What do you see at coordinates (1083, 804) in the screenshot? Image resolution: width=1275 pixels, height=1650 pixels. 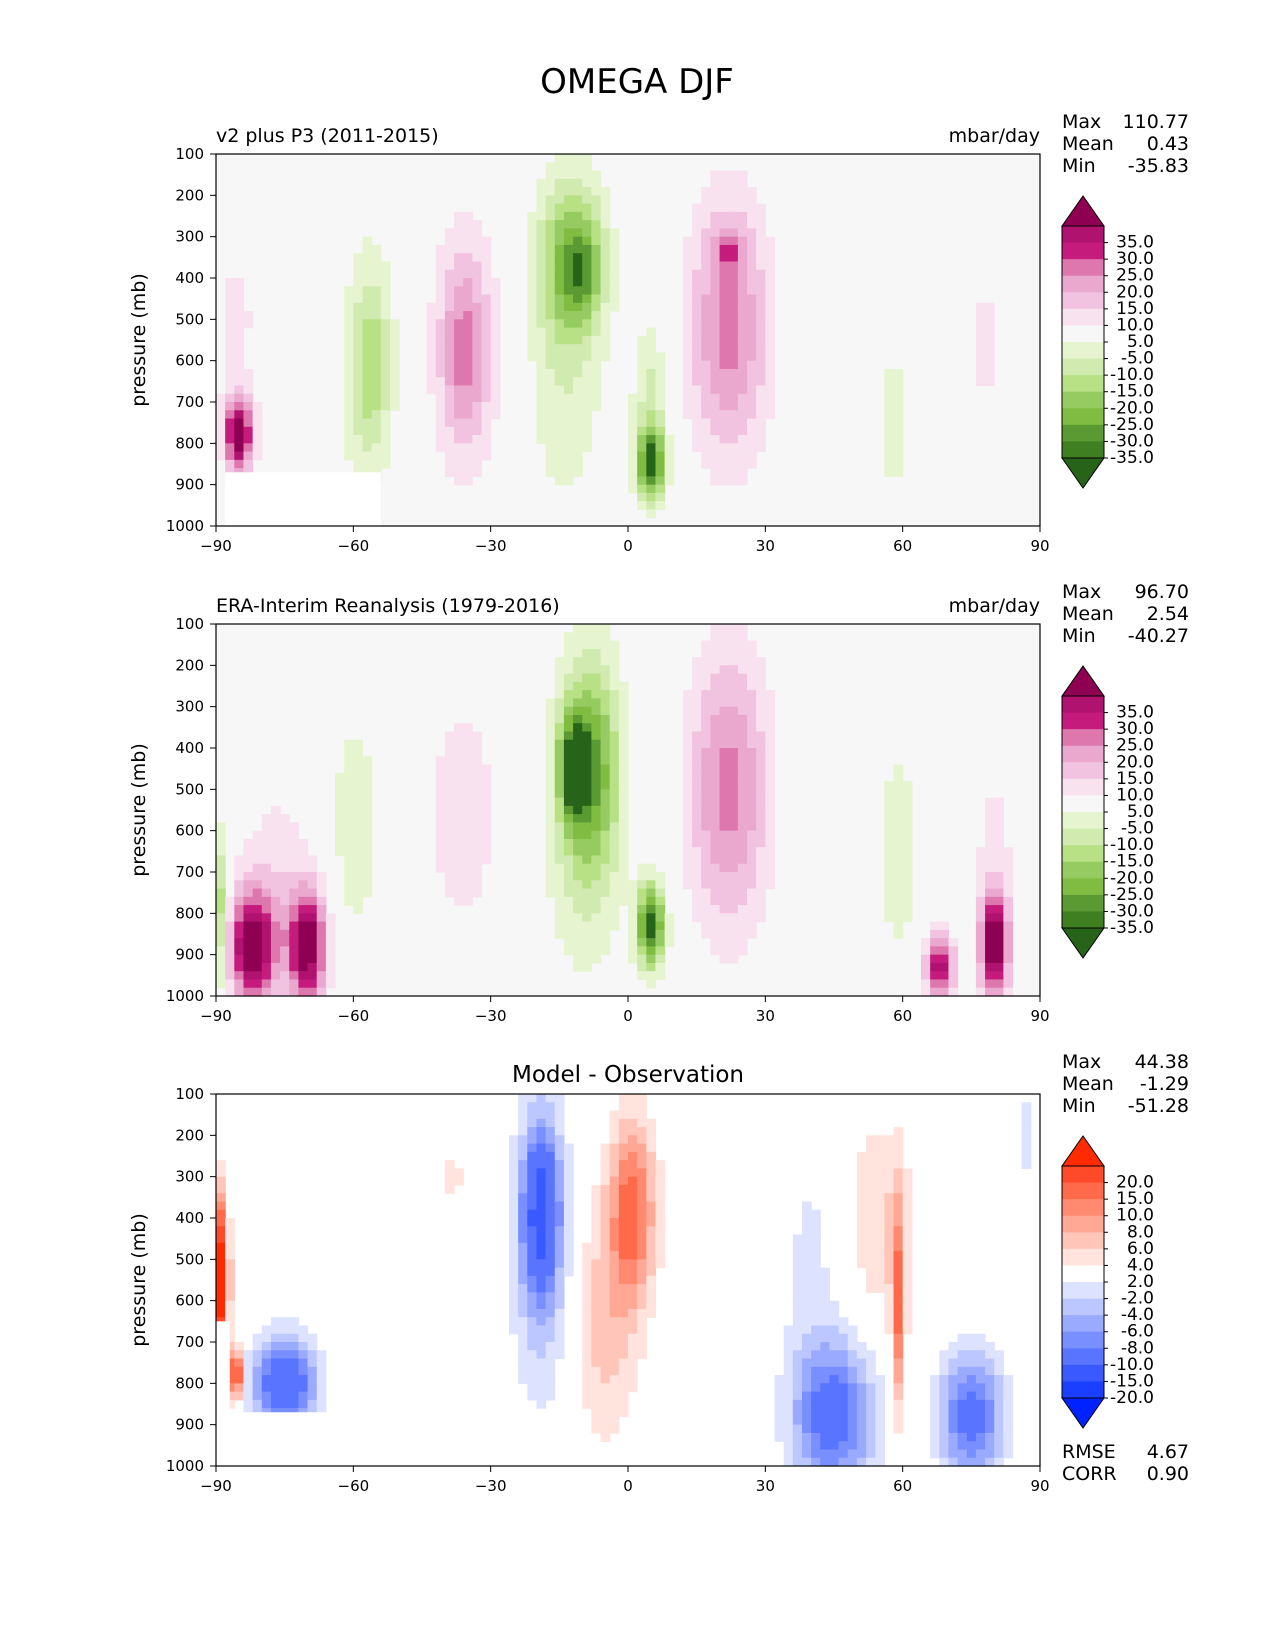 I see `colorbar-segment` at bounding box center [1083, 804].